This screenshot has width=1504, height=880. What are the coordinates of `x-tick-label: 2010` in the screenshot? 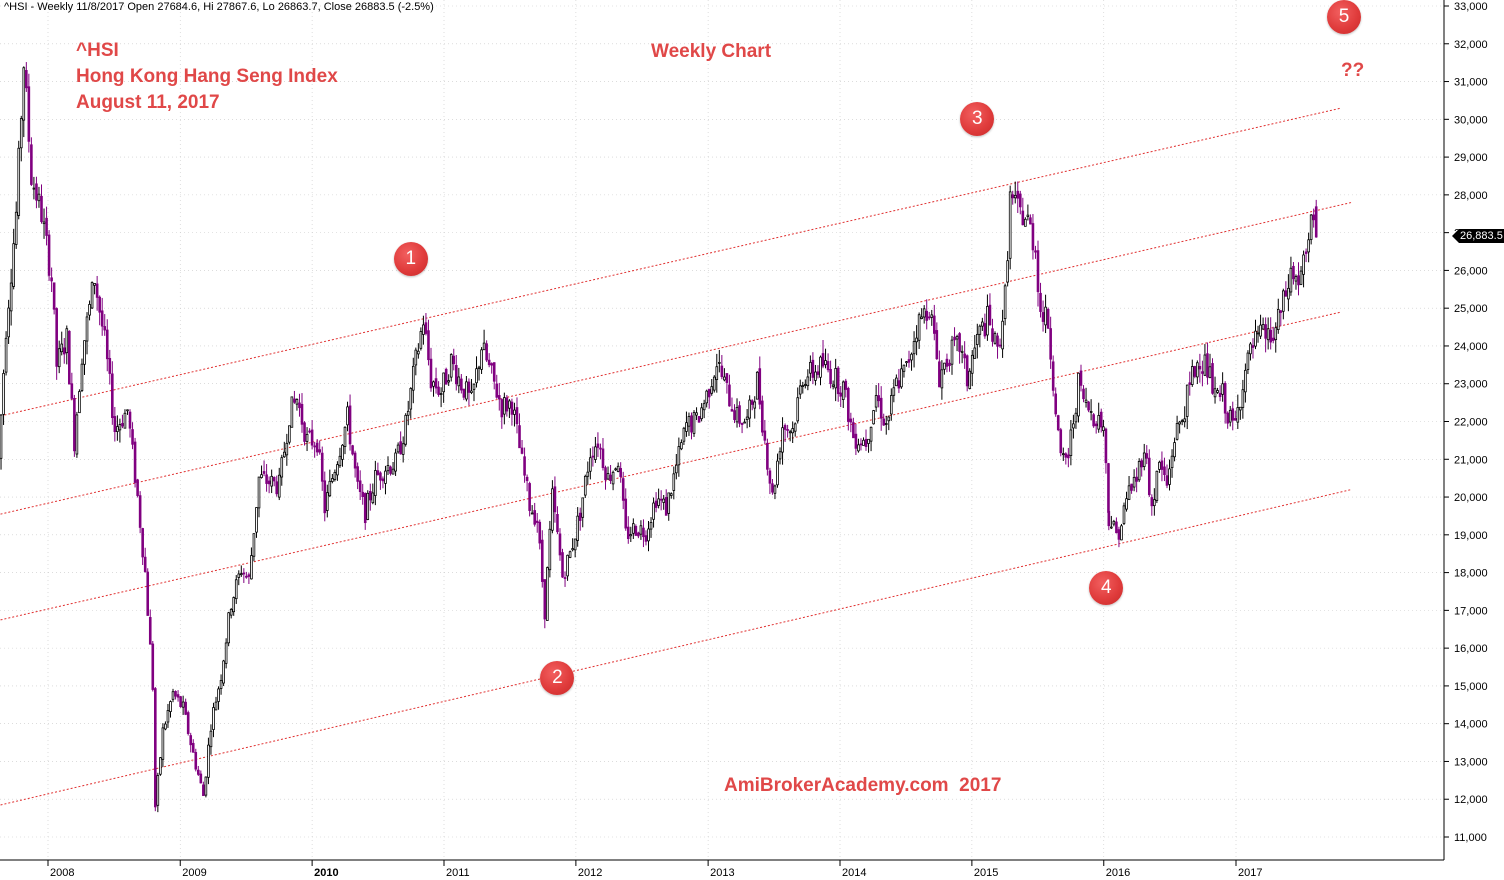 It's located at (326, 873).